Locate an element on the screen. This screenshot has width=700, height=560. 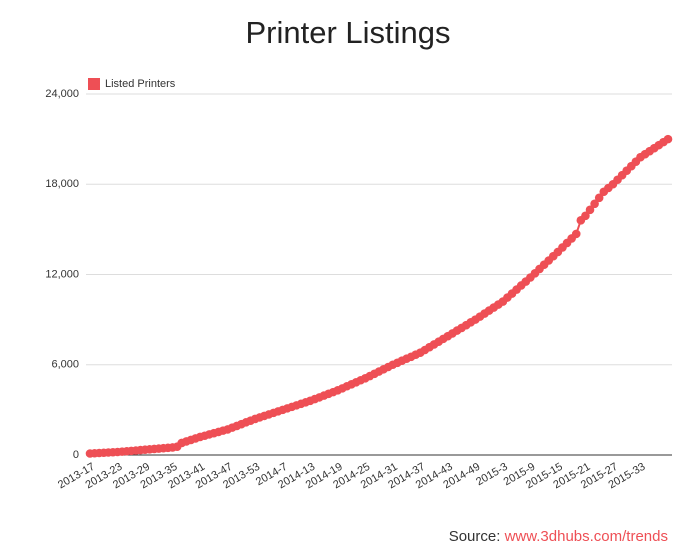
y-tick-label: 6,000 is located at coordinates (65, 365).